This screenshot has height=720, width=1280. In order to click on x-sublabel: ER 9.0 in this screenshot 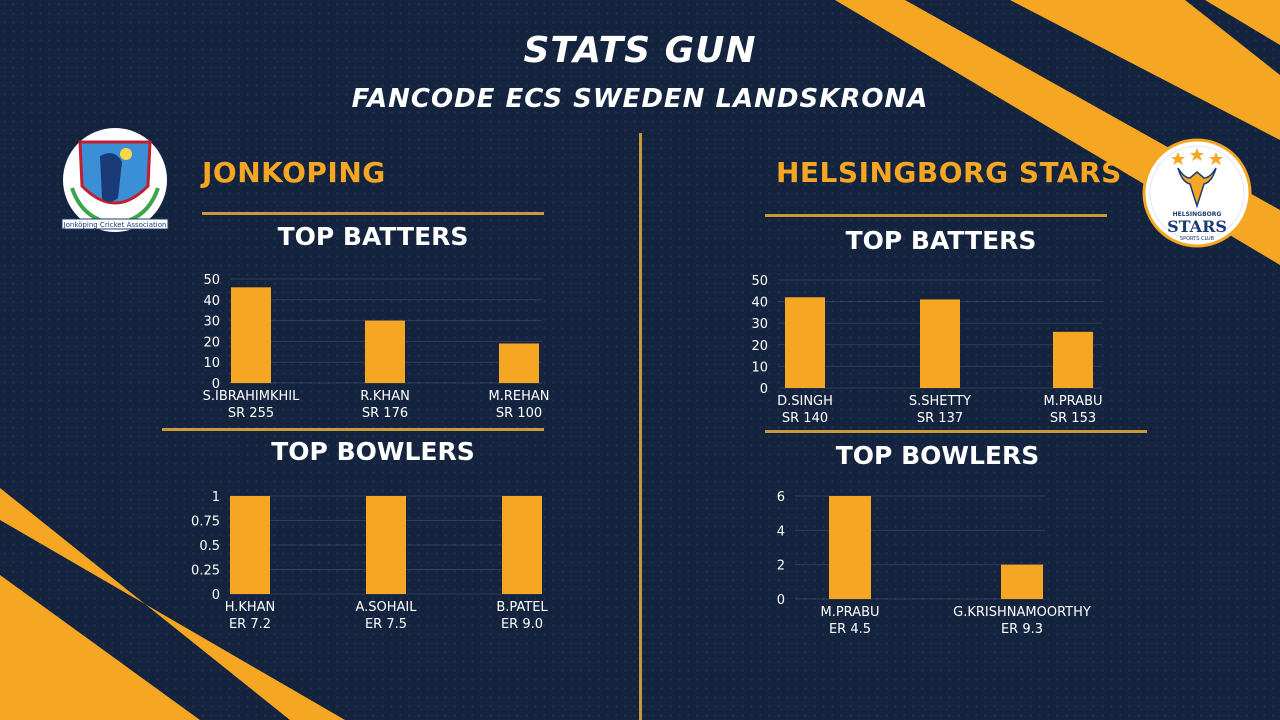, I will do `click(522, 624)`.